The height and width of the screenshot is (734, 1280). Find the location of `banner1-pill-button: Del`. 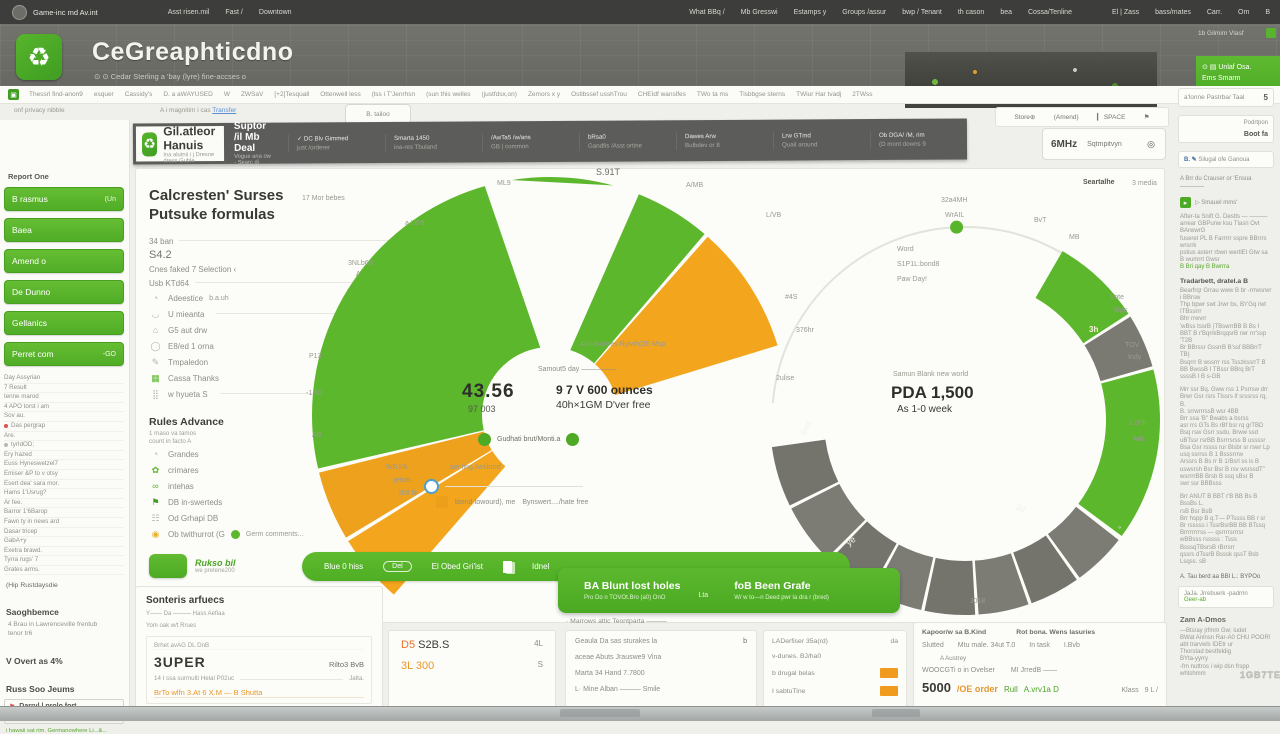

banner1-pill-button: Del is located at coordinates (397, 566).